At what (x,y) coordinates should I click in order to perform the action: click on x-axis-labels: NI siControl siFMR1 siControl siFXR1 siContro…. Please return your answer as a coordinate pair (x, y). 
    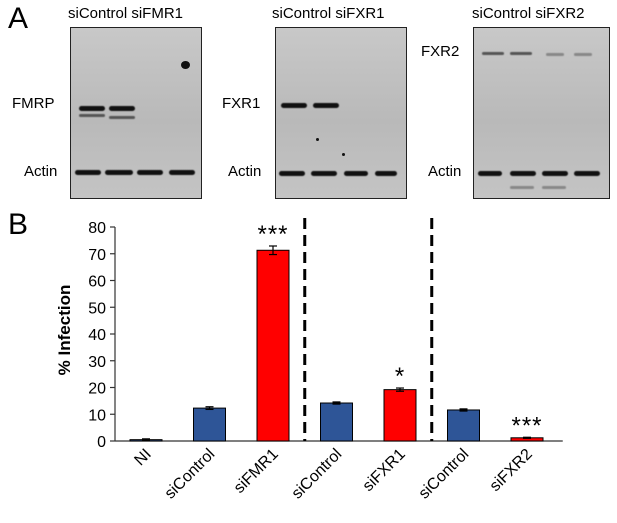
    Looking at the image, I should click on (333, 474).